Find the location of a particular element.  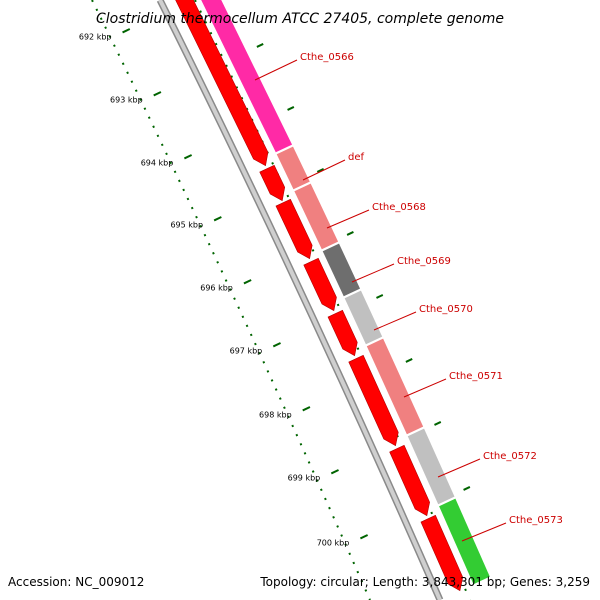

gene-label: def is located at coordinates (356, 157).